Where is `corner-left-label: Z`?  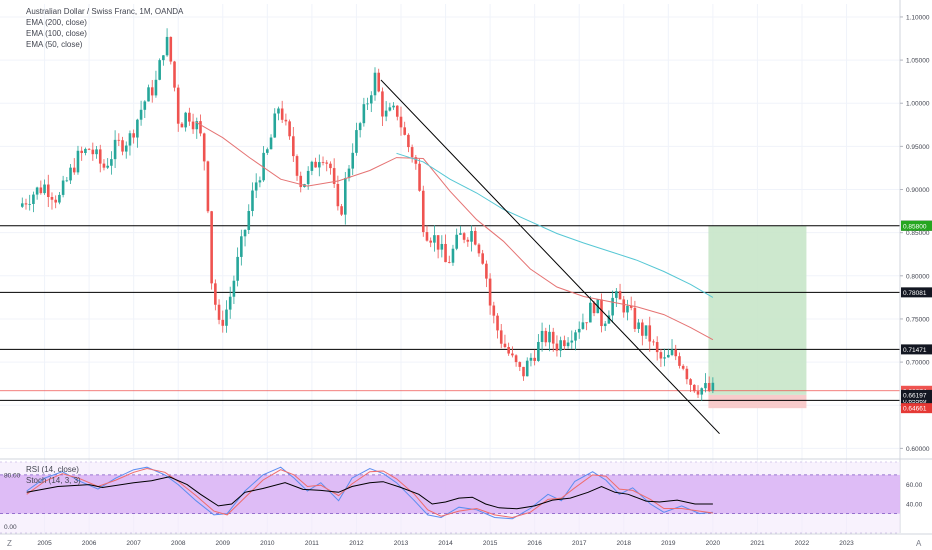
corner-left-label: Z is located at coordinates (9, 543).